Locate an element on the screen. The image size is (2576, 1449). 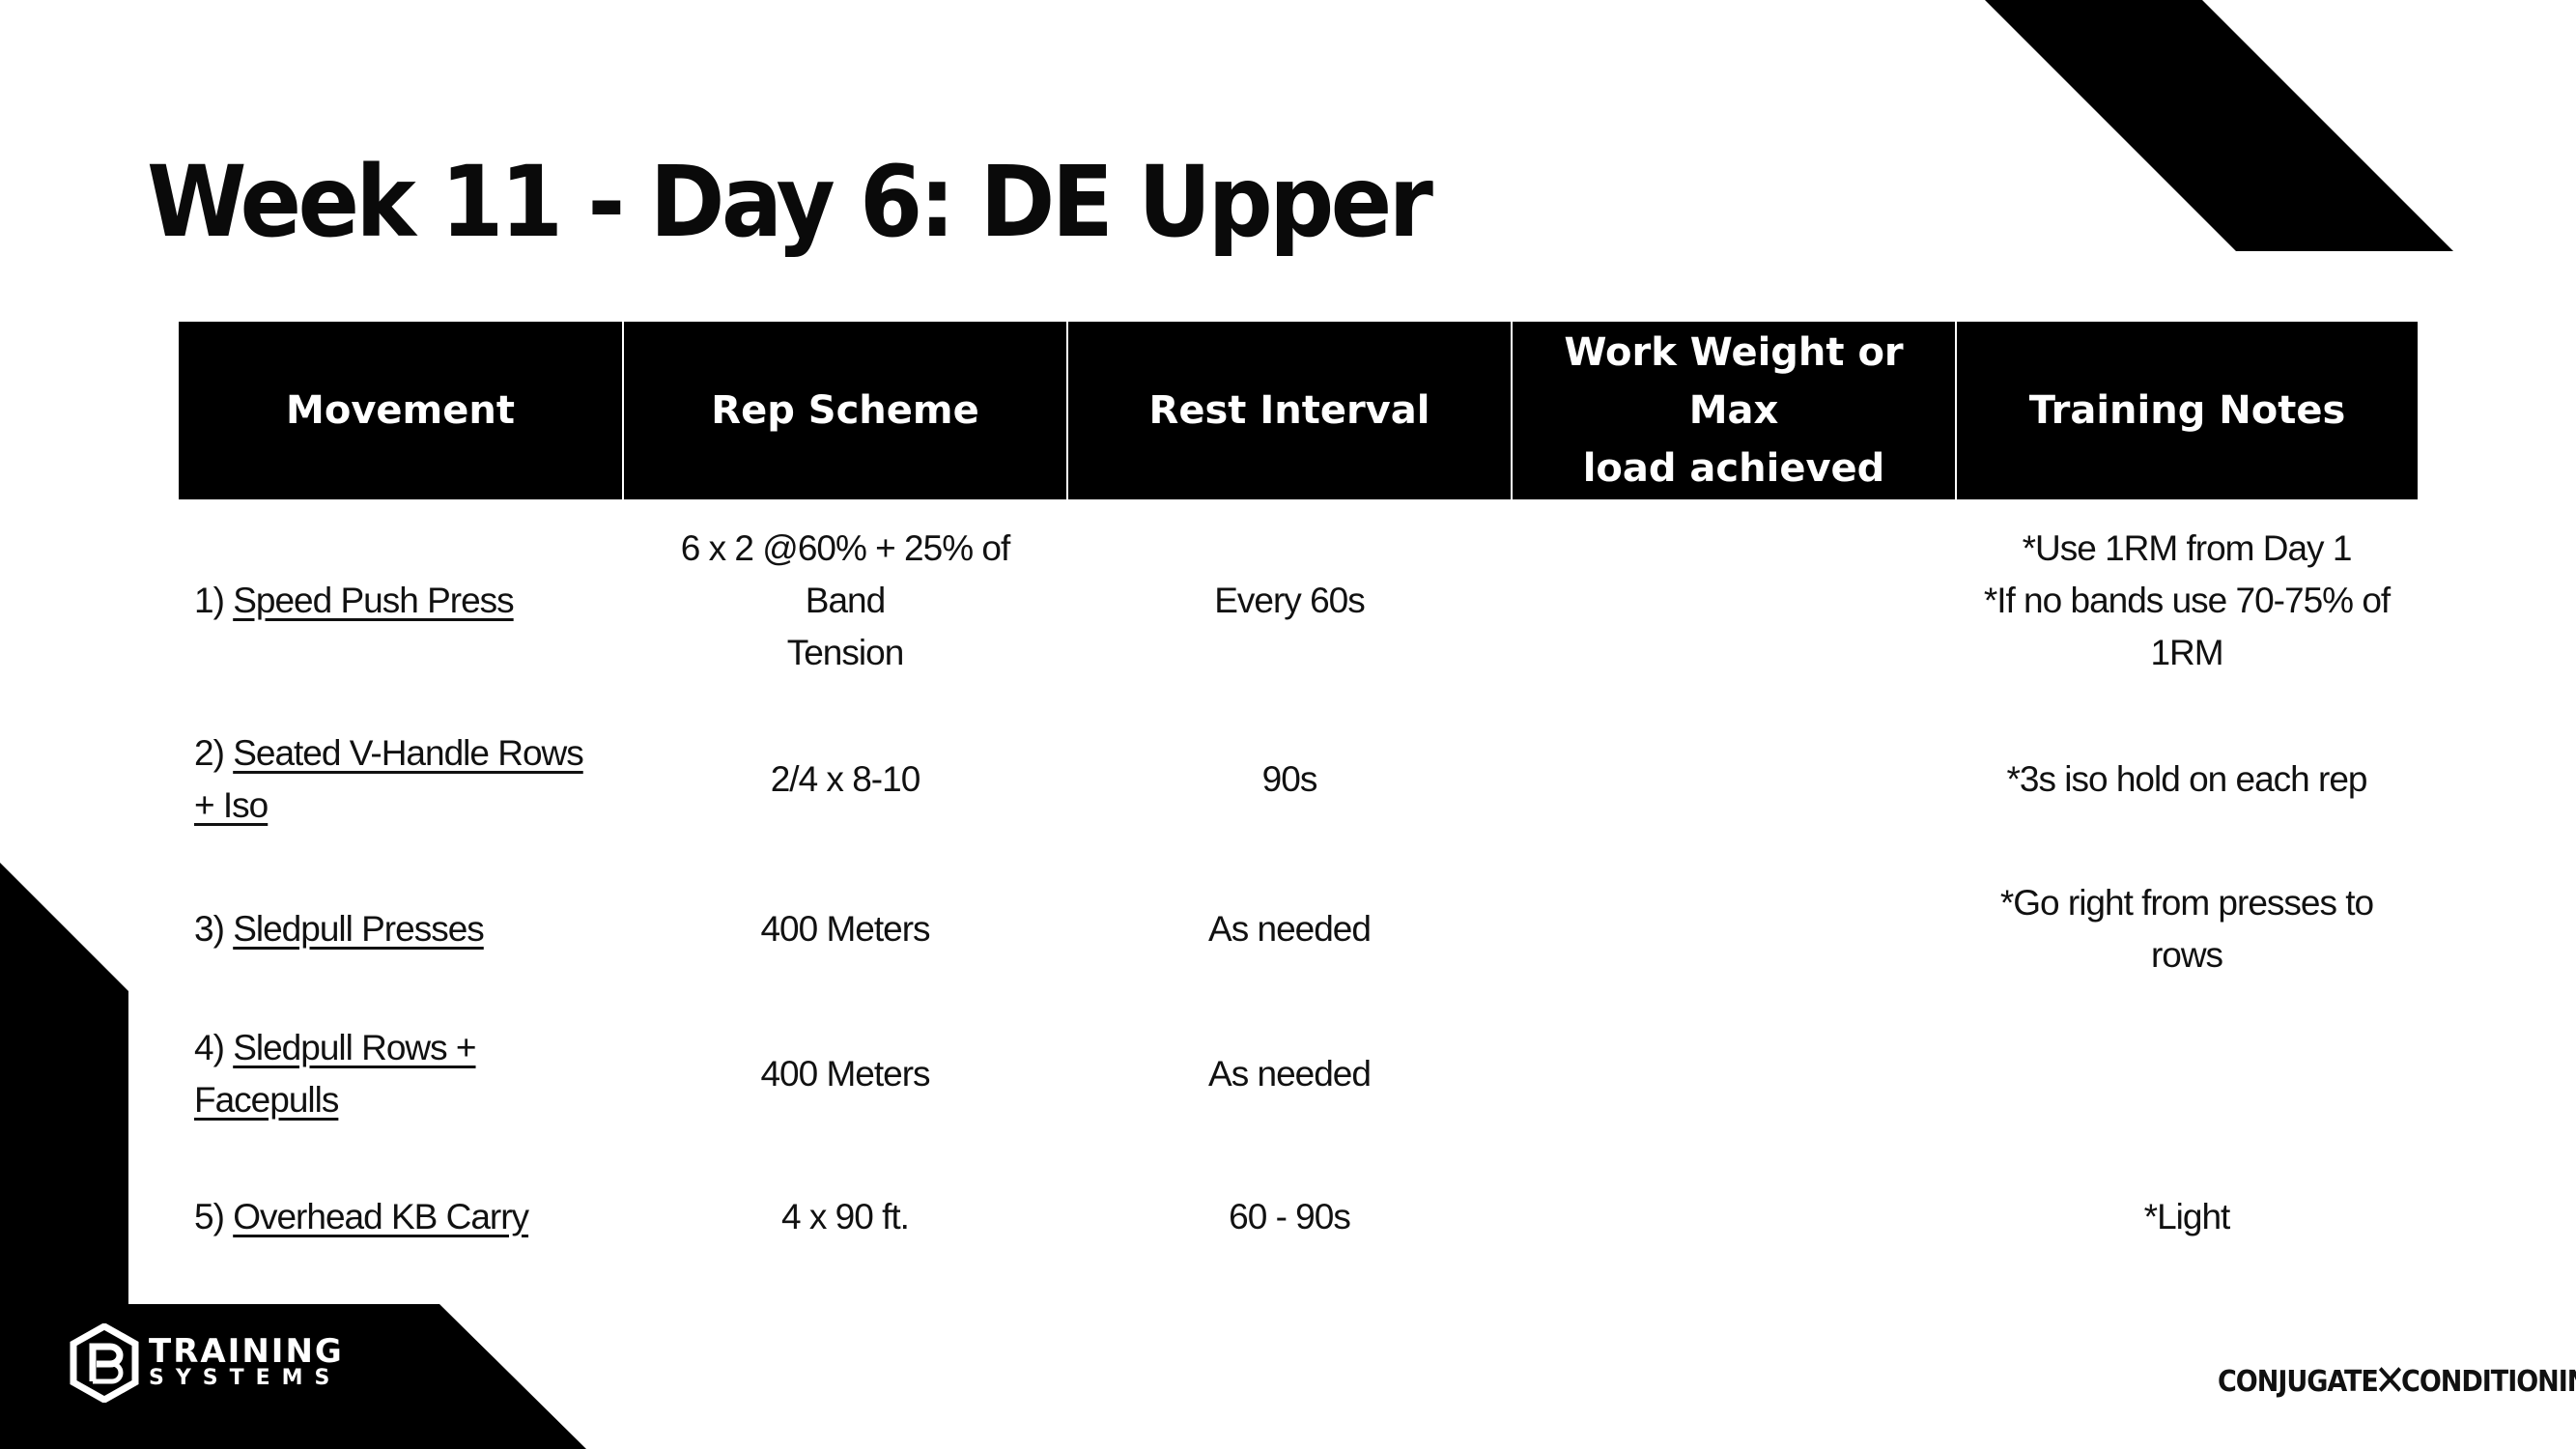
movement-link: Speed Push Press is located at coordinates (373, 600).